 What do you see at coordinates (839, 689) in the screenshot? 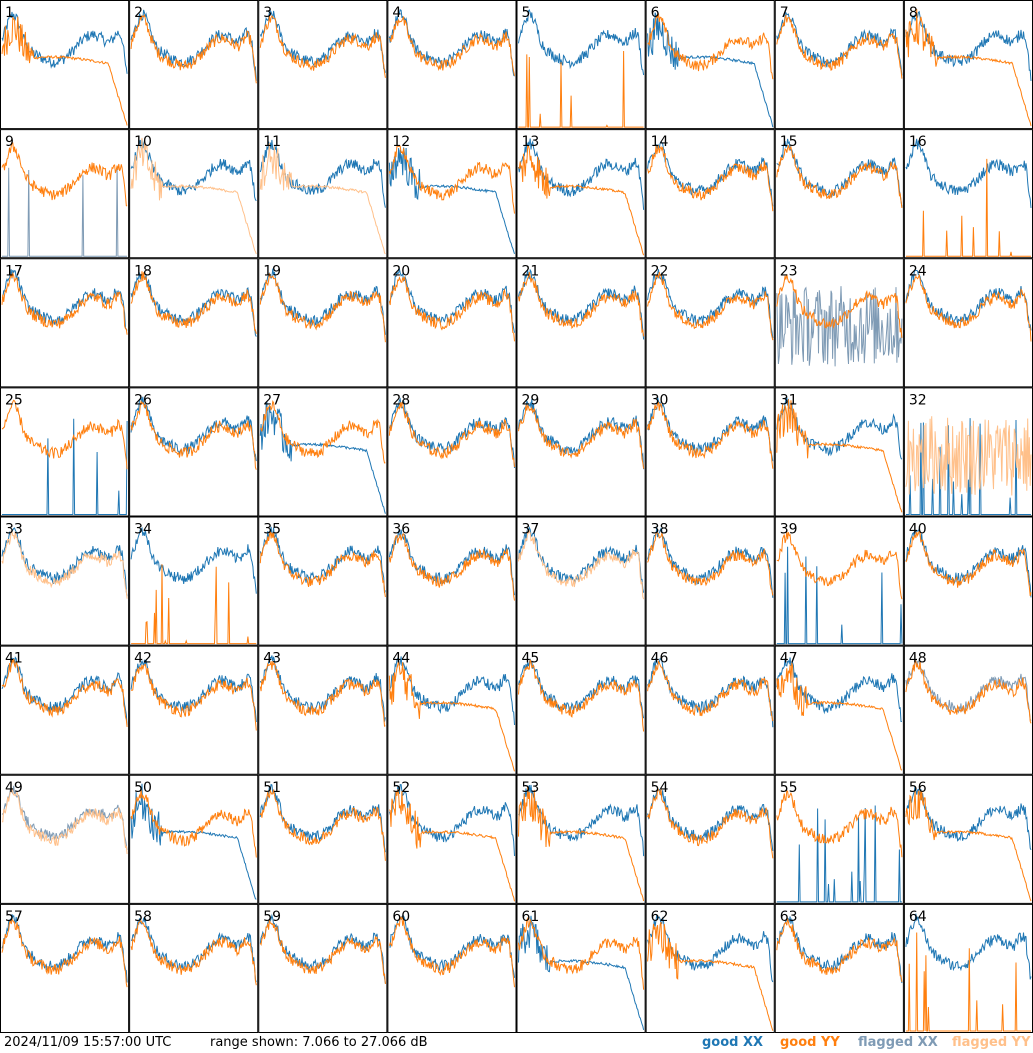
I see `panel-47-xx-line` at bounding box center [839, 689].